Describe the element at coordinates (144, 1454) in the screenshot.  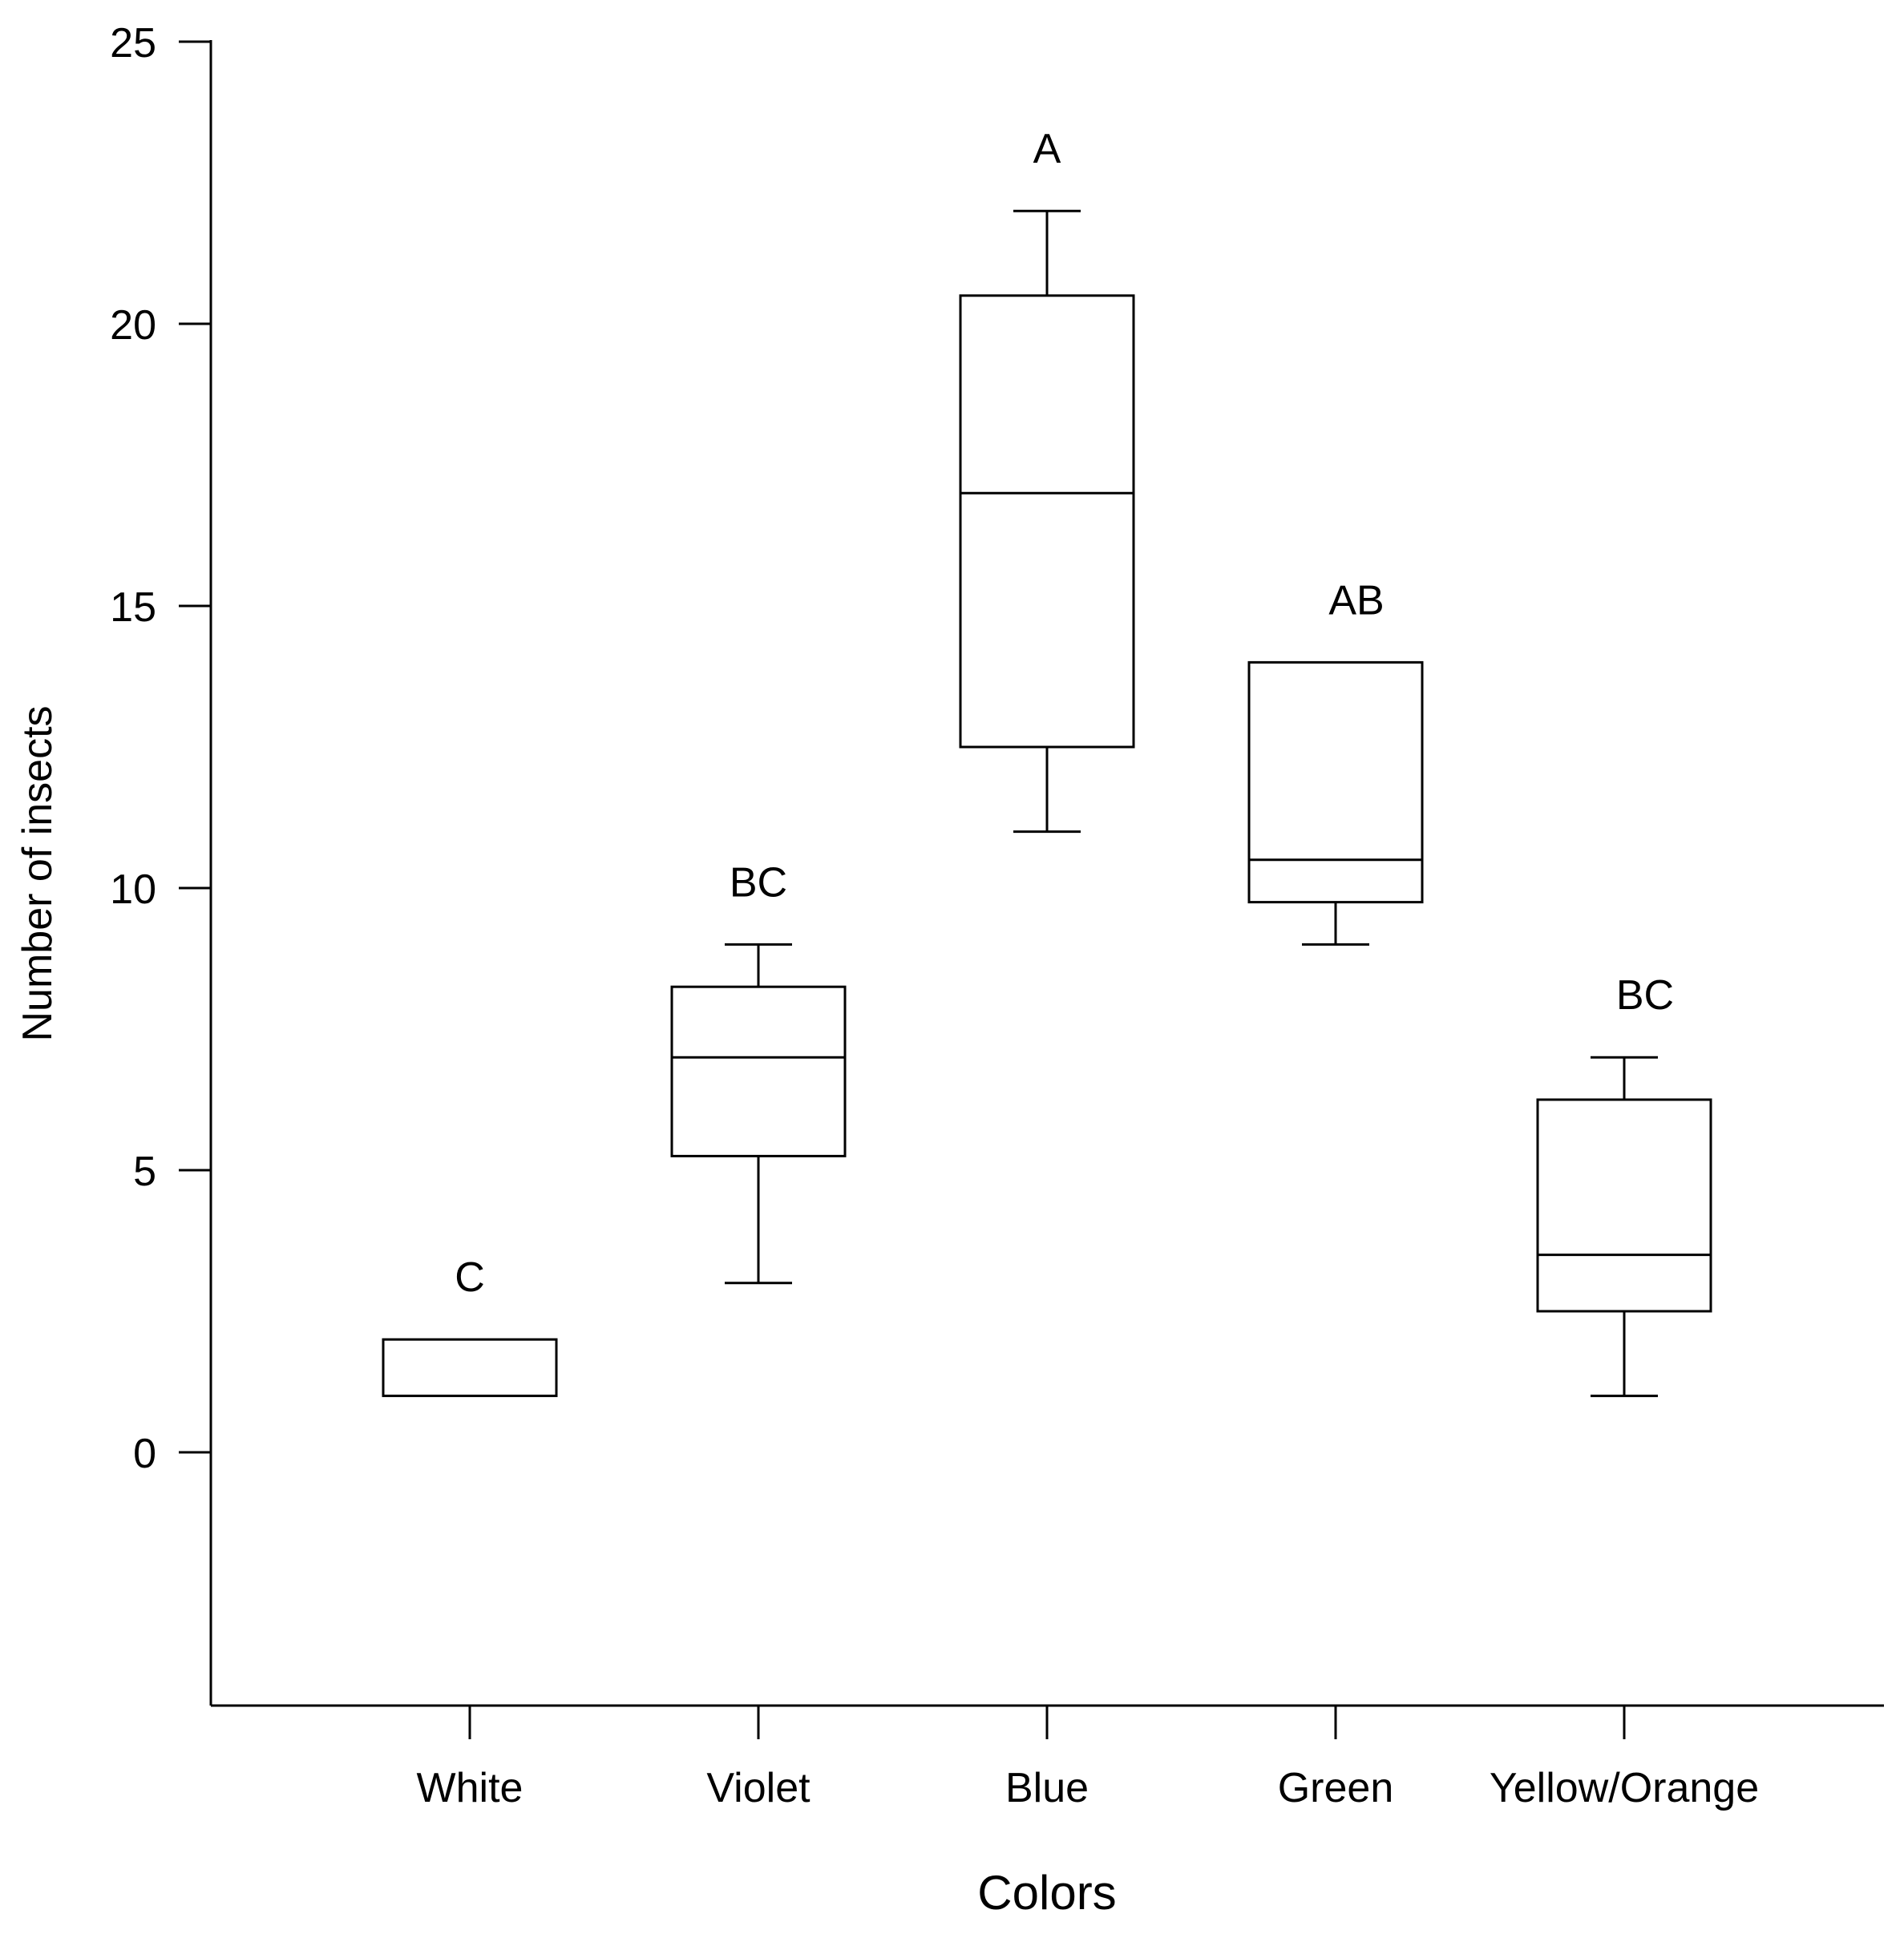
I see `y-tick-label: 0` at that location.